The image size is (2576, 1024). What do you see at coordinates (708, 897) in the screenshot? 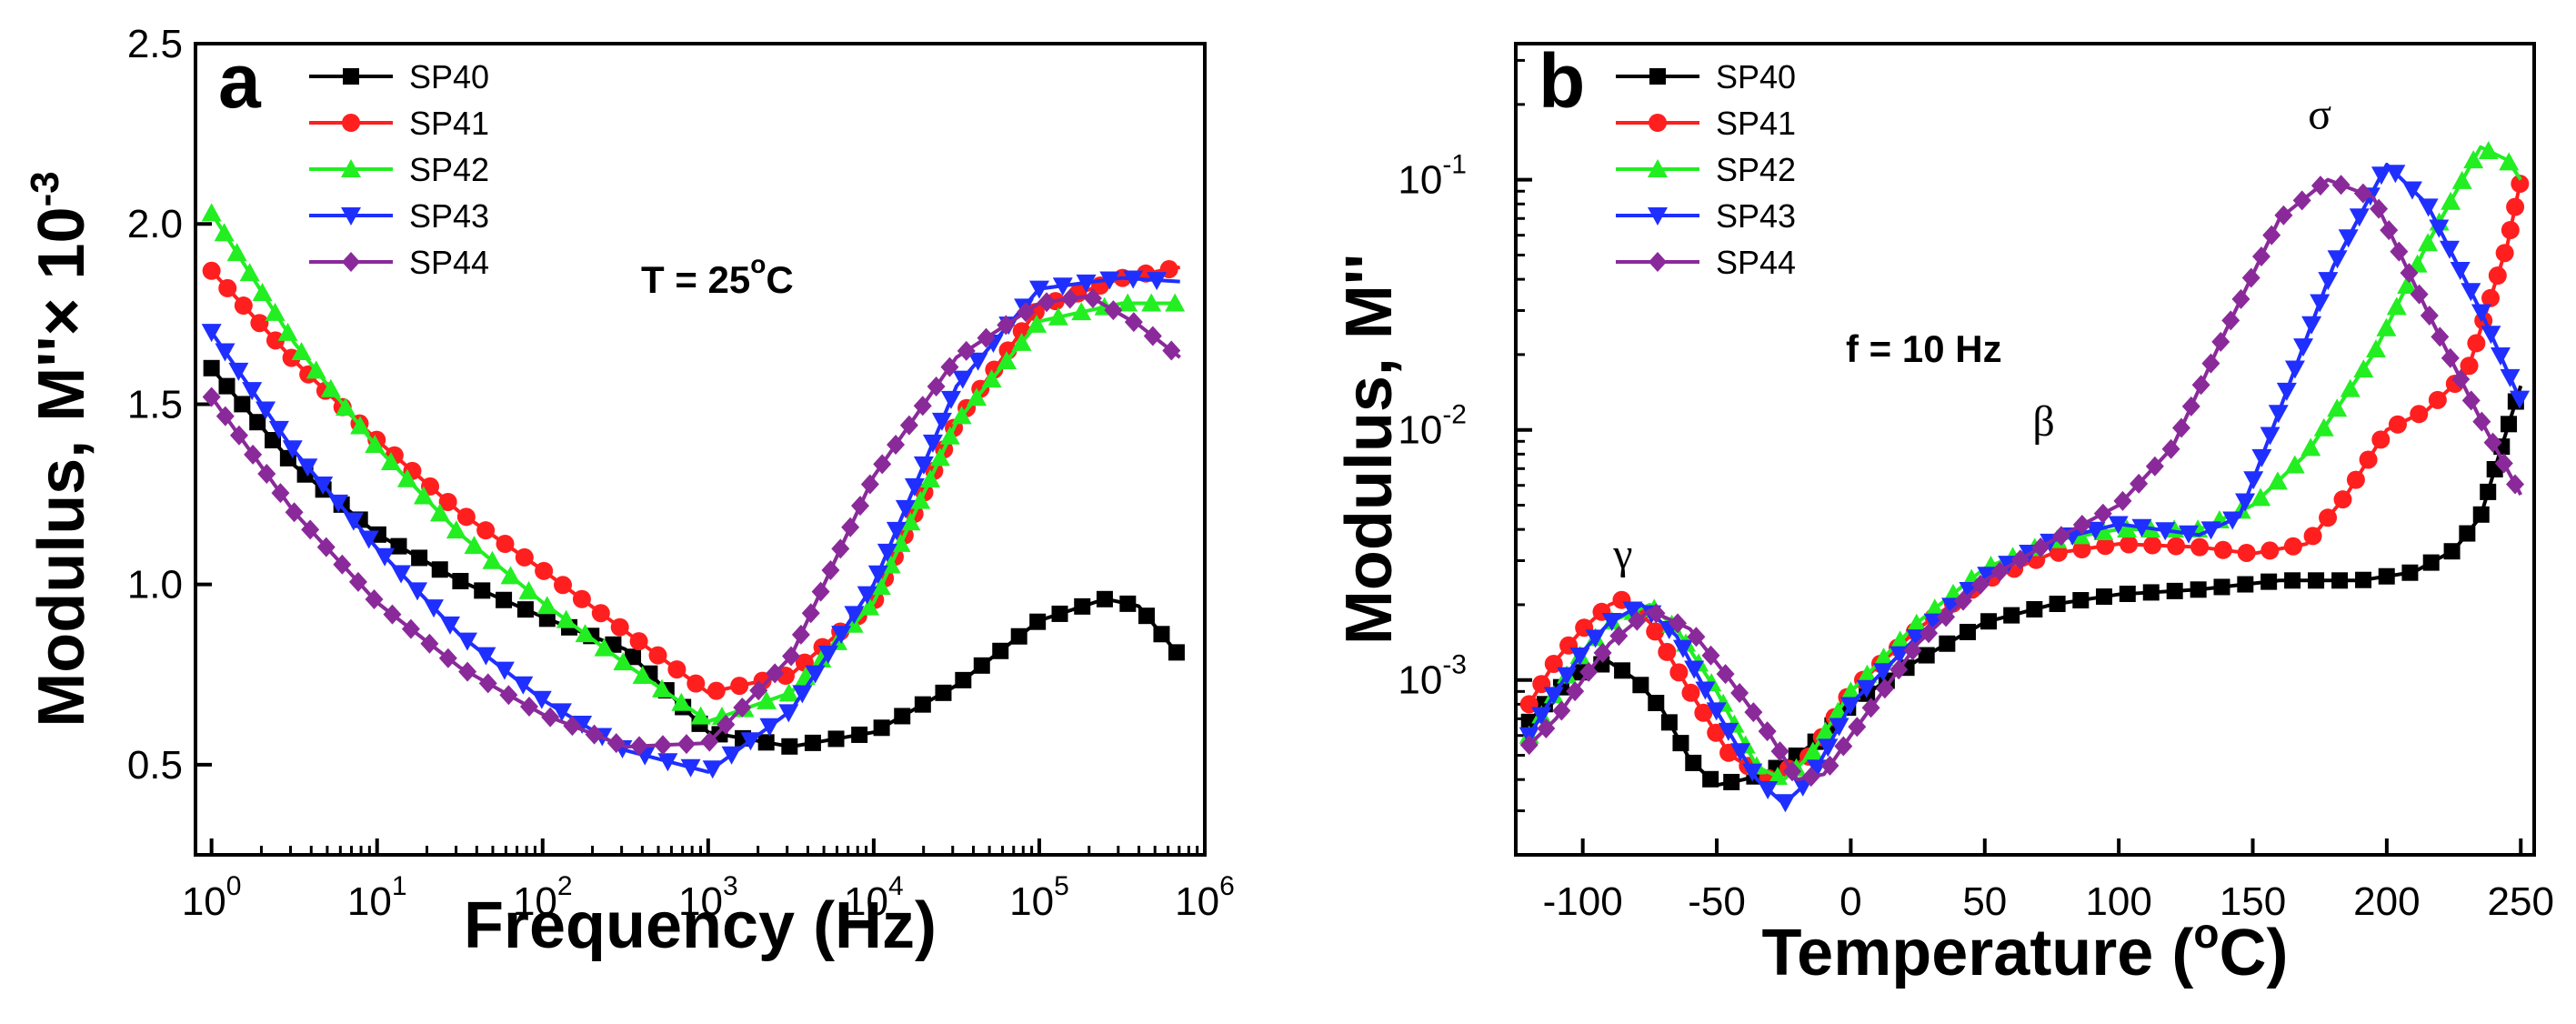
I see `panel-a-x-tick-label: 10³` at bounding box center [708, 897].